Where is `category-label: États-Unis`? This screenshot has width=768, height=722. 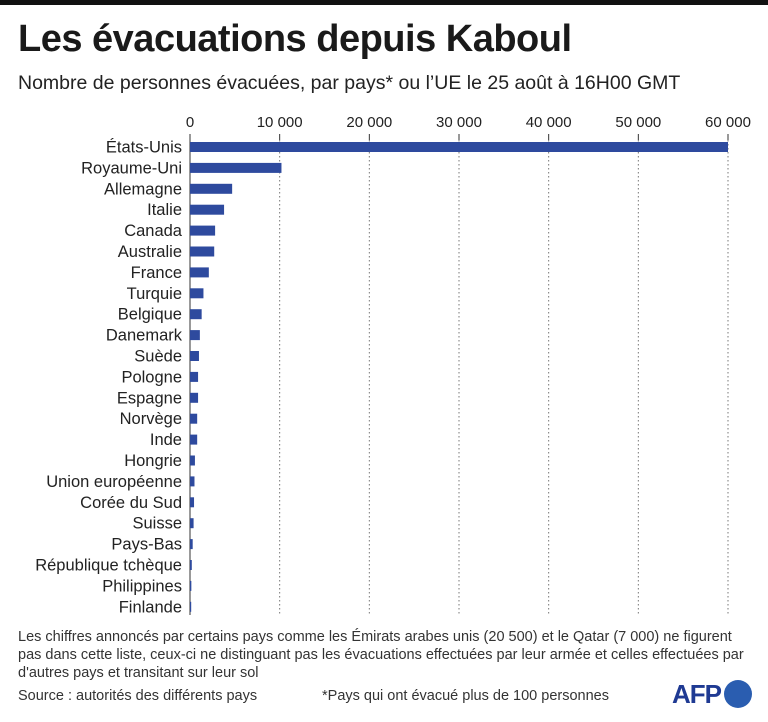 category-label: États-Unis is located at coordinates (144, 147).